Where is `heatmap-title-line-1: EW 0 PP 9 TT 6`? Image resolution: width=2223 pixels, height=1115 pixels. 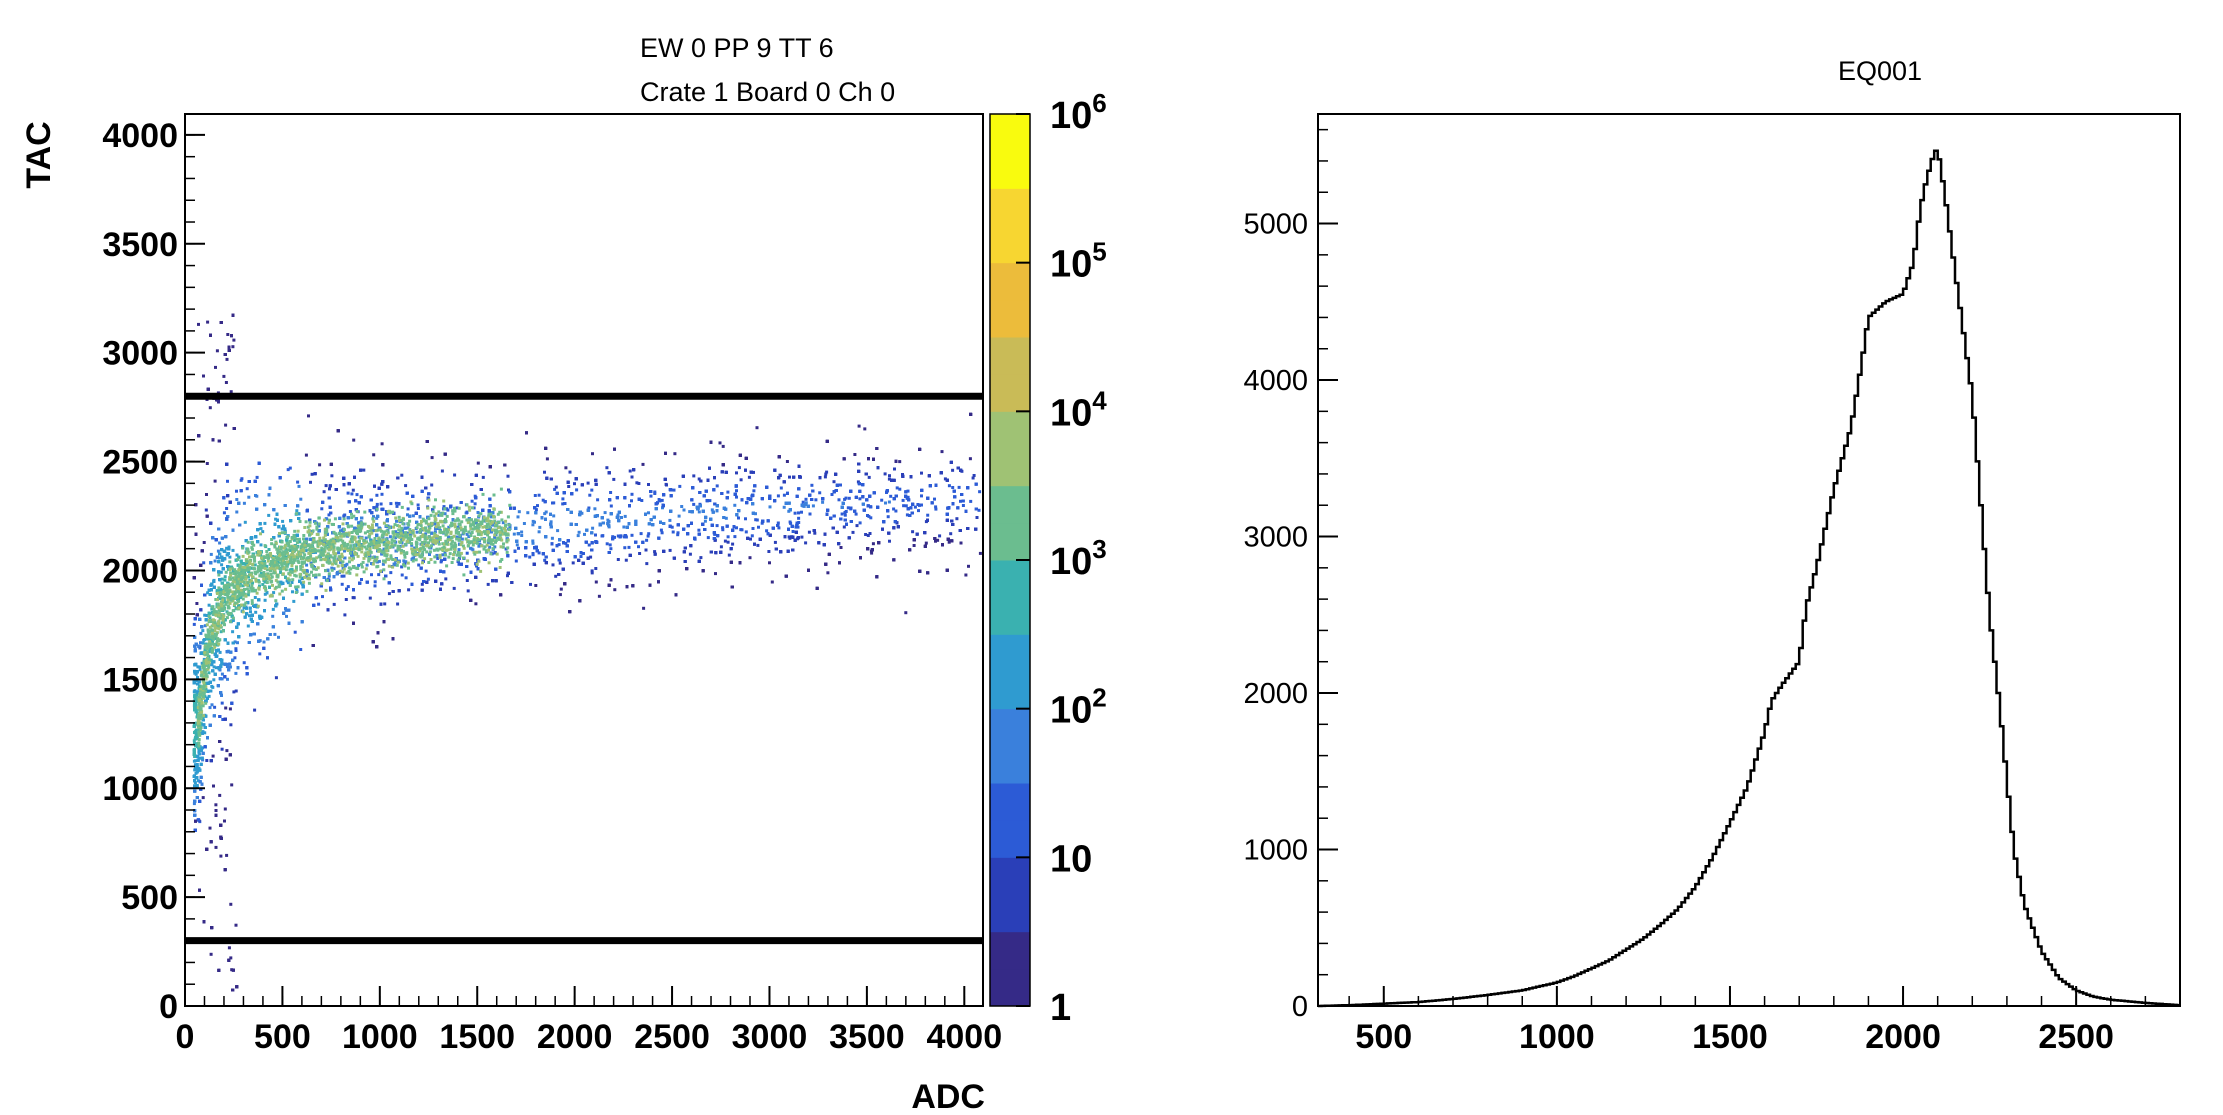 heatmap-title-line-1: EW 0 PP 9 TT 6 is located at coordinates (737, 48).